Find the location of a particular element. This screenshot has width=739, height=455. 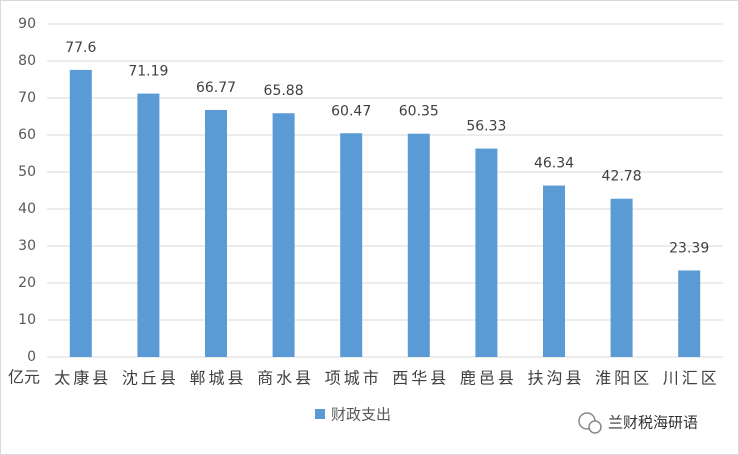

y-tick-label: 80 is located at coordinates (27, 61).